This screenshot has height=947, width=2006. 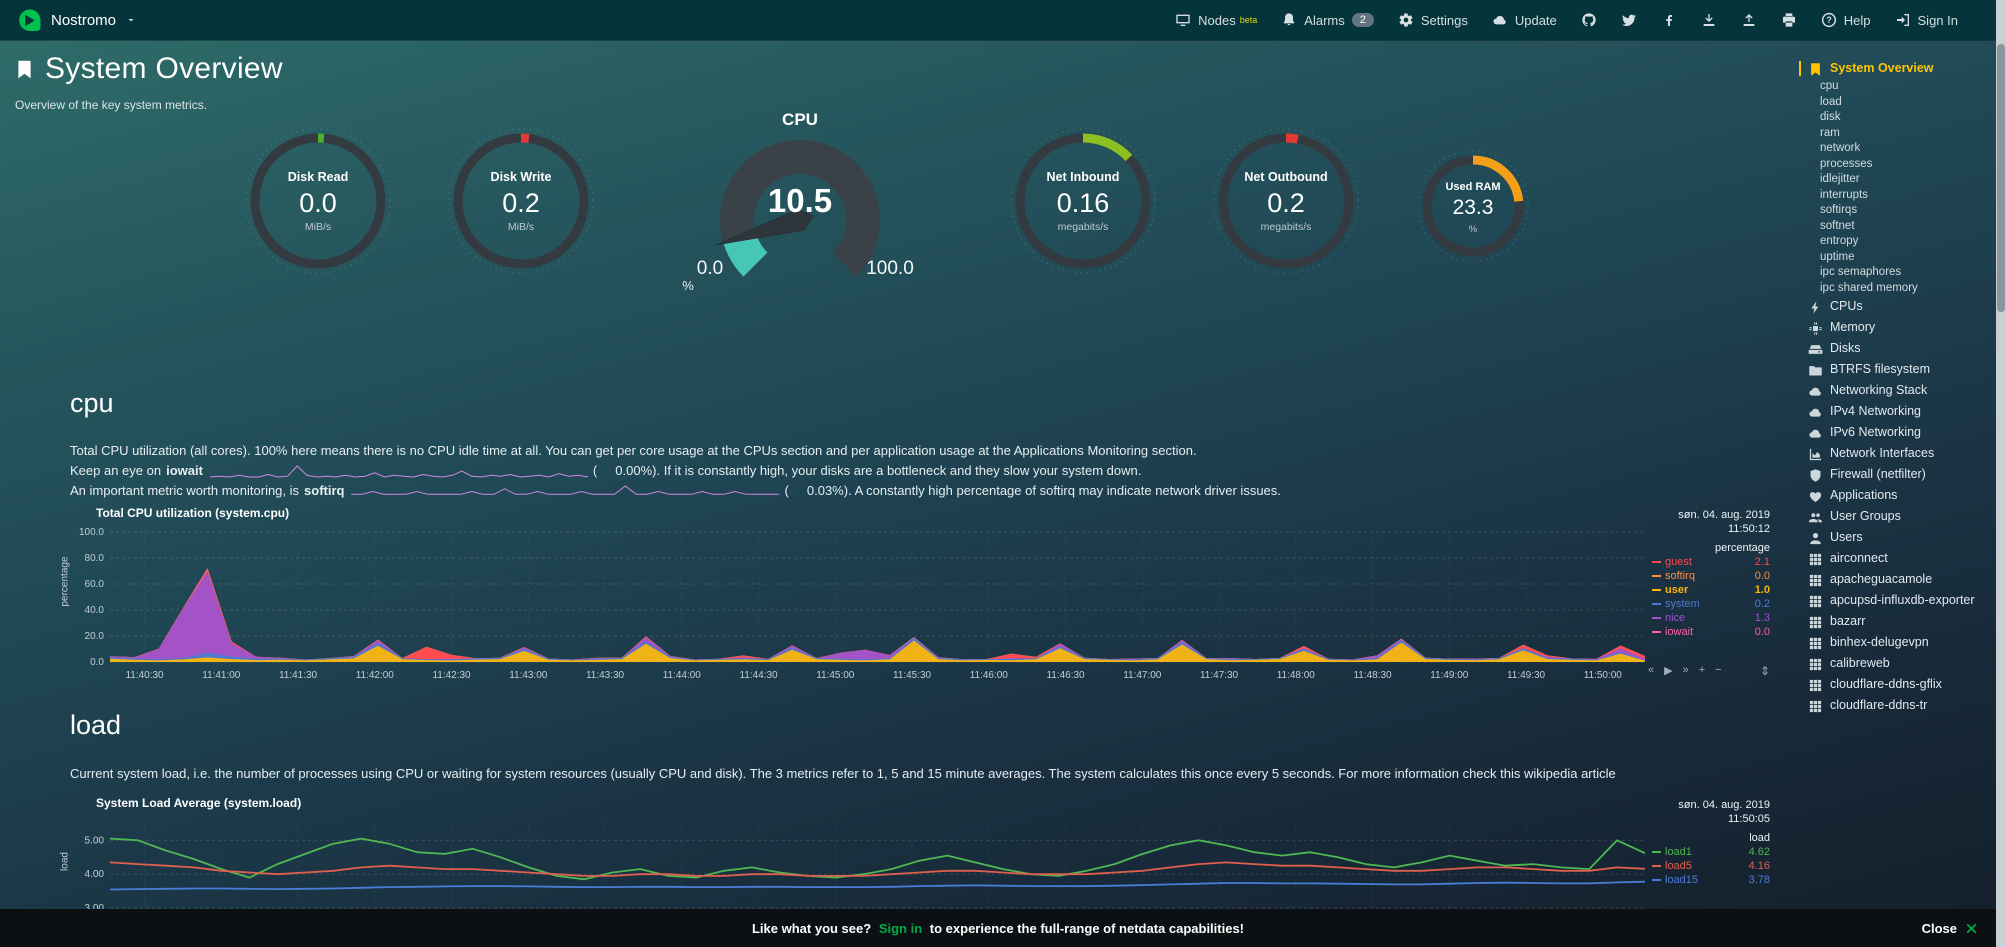 What do you see at coordinates (1718, 670) in the screenshot?
I see `toolbox-zoom-out-button: −` at bounding box center [1718, 670].